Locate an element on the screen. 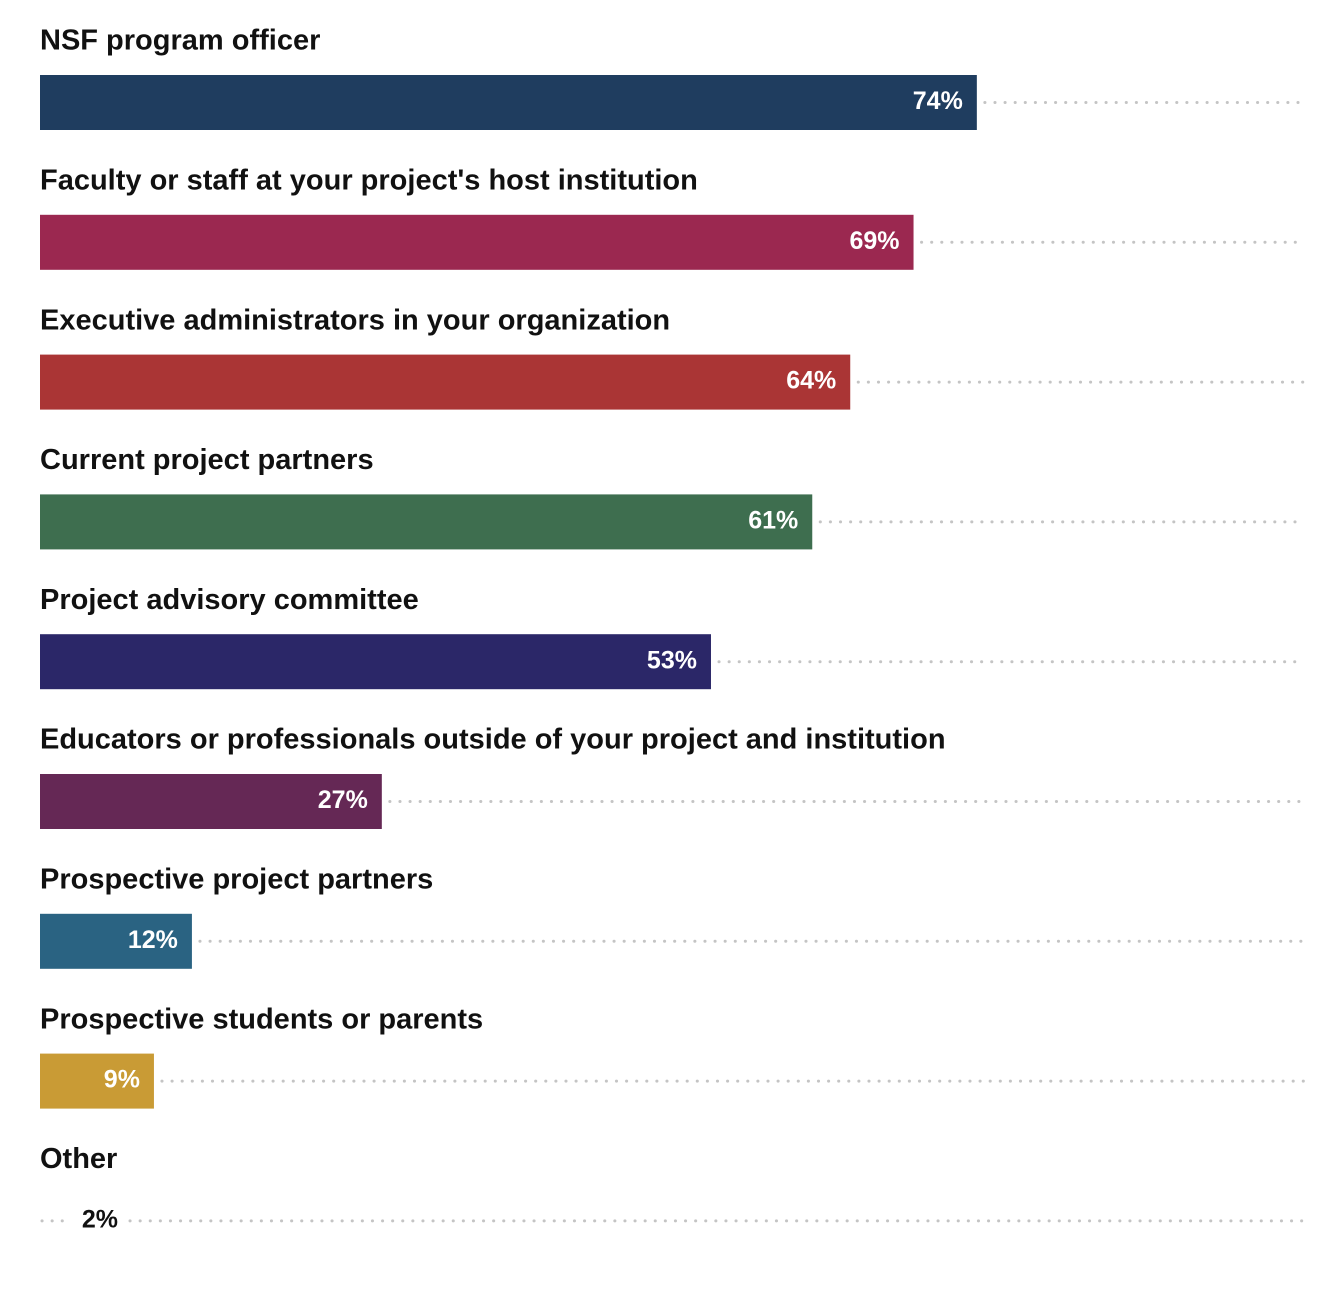  category-label: Current project partners is located at coordinates (207, 460).